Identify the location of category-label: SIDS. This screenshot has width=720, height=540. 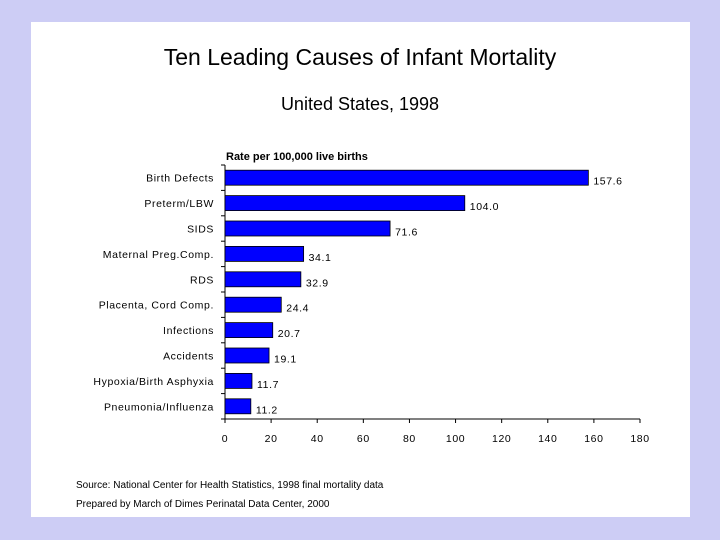
(200, 230).